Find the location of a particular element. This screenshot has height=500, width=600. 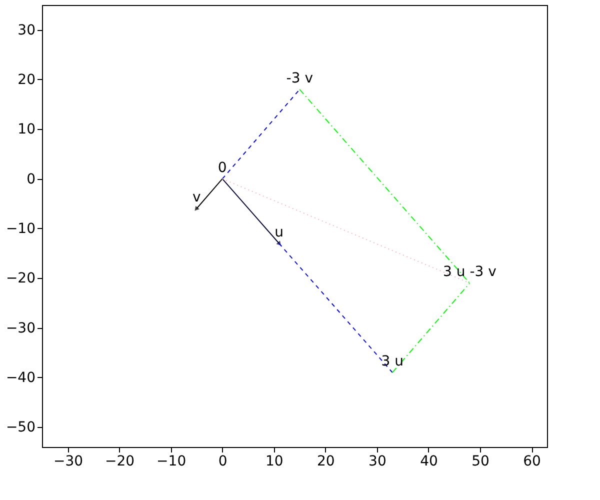

x-tick-label: −10 is located at coordinates (171, 462).